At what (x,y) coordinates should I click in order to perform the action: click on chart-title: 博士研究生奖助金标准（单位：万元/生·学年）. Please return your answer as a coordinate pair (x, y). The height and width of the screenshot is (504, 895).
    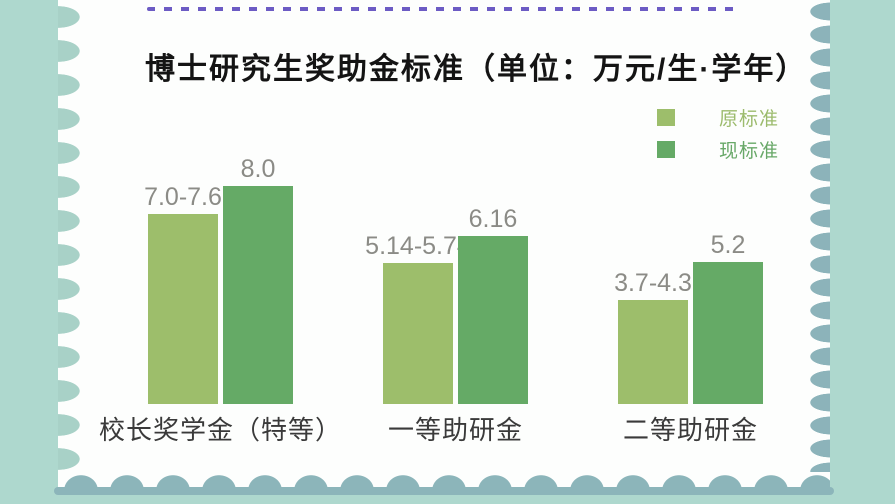
    Looking at the image, I should click on (476, 69).